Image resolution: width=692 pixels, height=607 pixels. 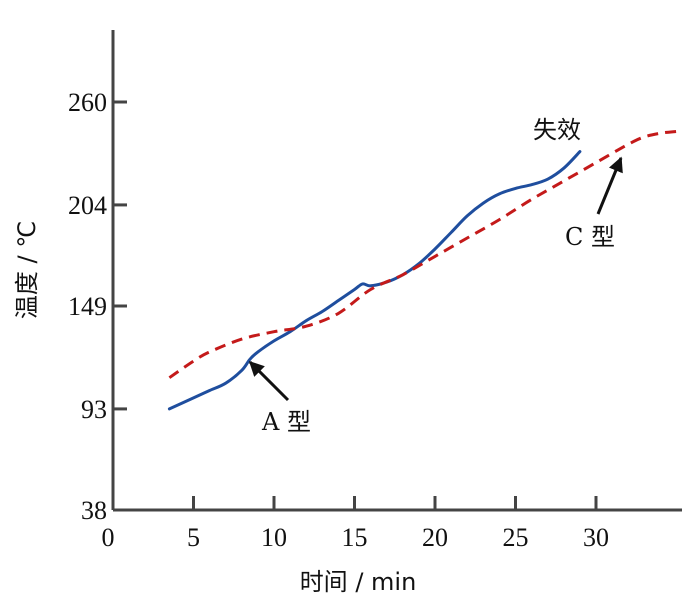 What do you see at coordinates (27, 270) in the screenshot?
I see `y-axis-title: 温度 / ℃` at bounding box center [27, 270].